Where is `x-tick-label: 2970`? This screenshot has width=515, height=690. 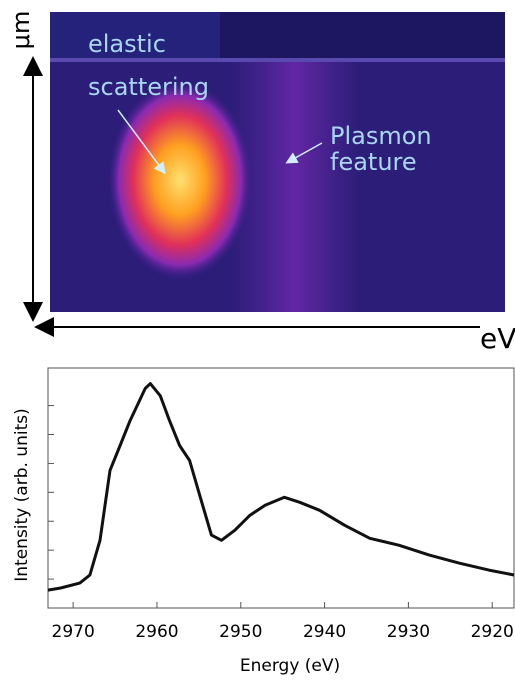 x-tick-label: 2970 is located at coordinates (73, 632).